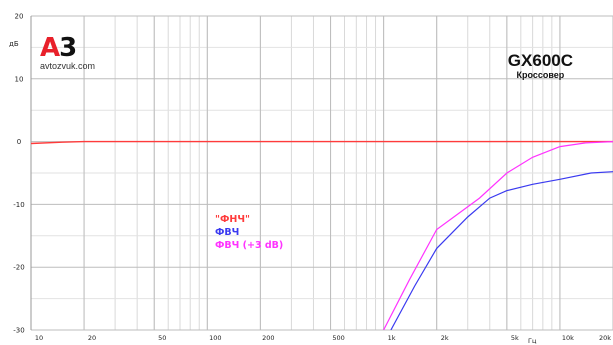 This screenshot has height=345, width=613. I want to click on x-tick-label: 200, so click(268, 338).